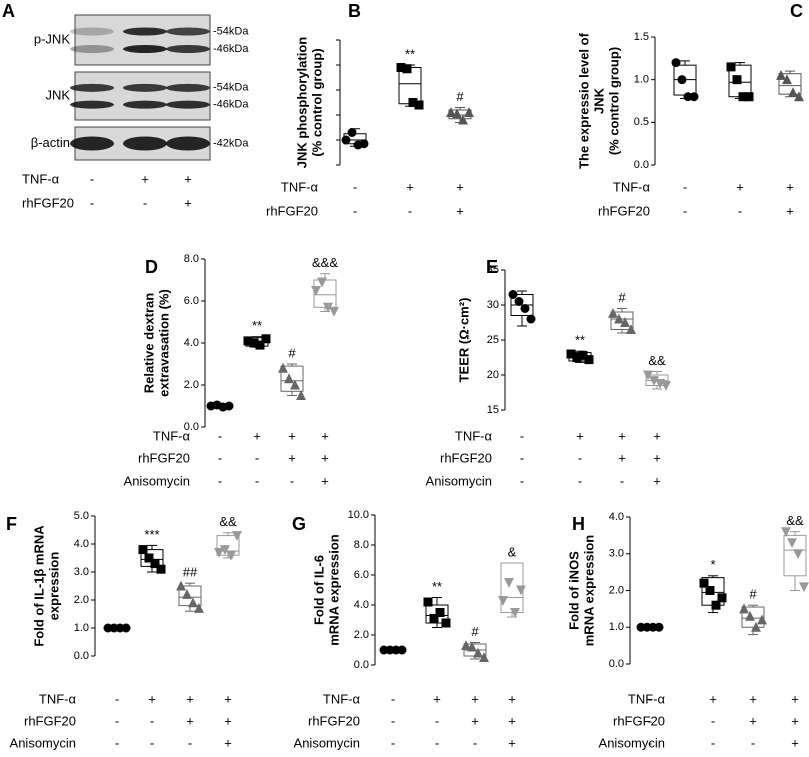 The width and height of the screenshot is (809, 757). What do you see at coordinates (354, 11) in the screenshot?
I see `panel-letter: B` at bounding box center [354, 11].